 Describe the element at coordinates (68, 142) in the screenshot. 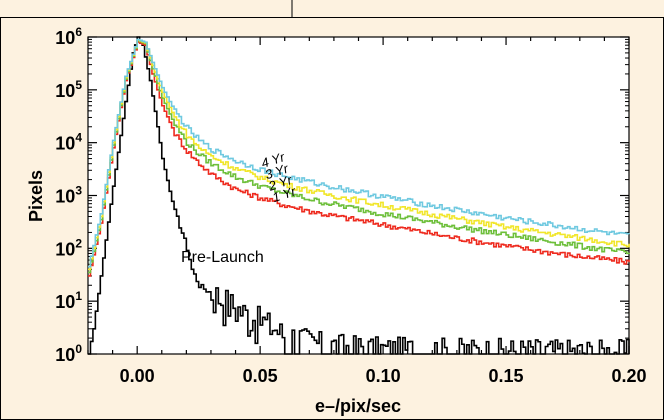

I see `y-tick-label: 10⁴` at that location.